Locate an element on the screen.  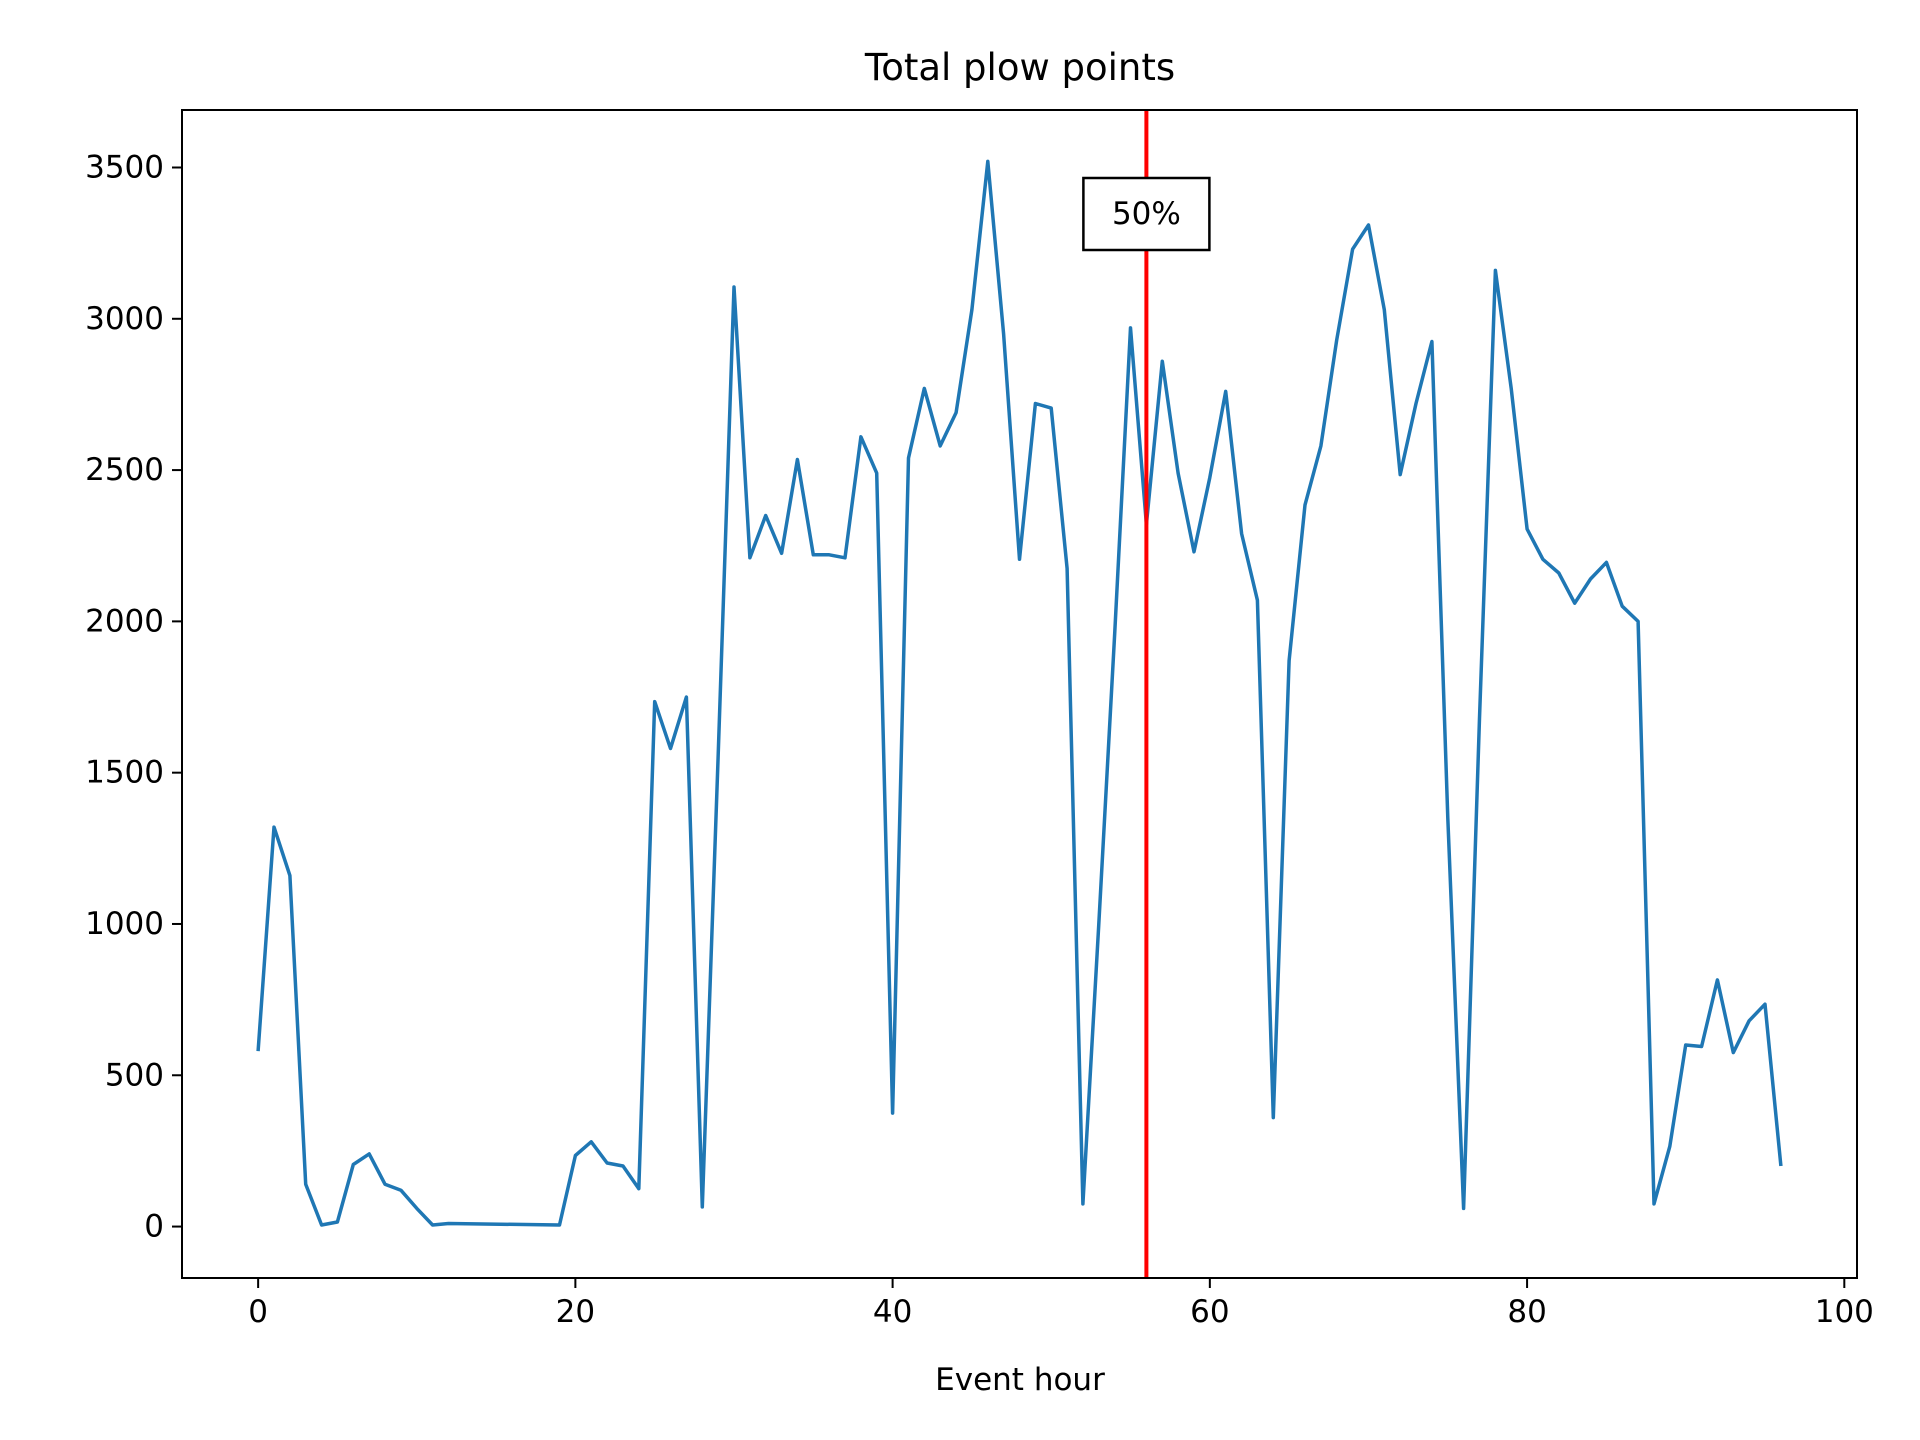
x-tick-label: 40 is located at coordinates (892, 1312).